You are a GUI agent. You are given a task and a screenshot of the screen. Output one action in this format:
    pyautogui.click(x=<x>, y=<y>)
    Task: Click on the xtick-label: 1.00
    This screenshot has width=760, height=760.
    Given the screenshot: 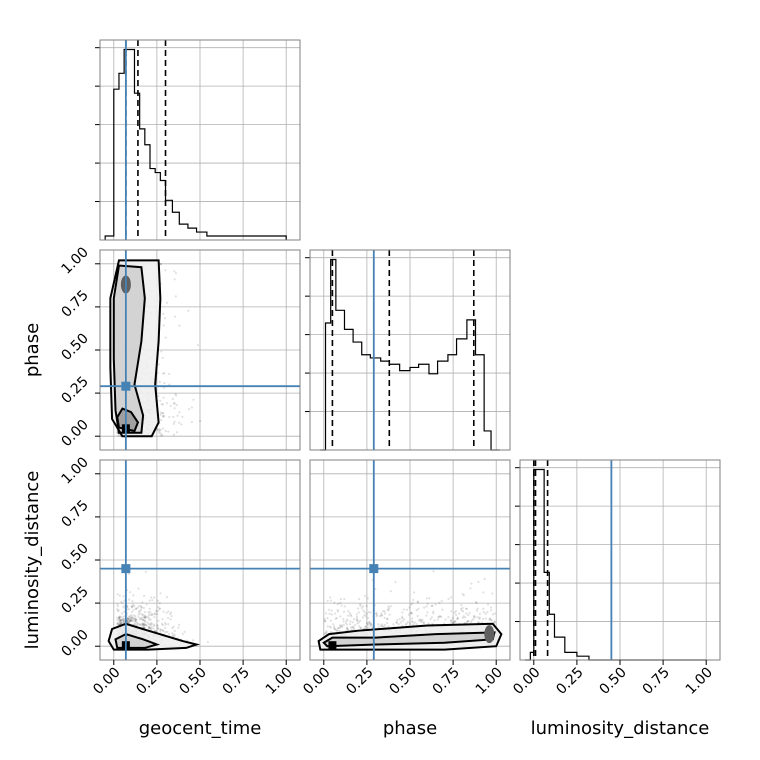 What is the action you would take?
    pyautogui.click(x=699, y=680)
    